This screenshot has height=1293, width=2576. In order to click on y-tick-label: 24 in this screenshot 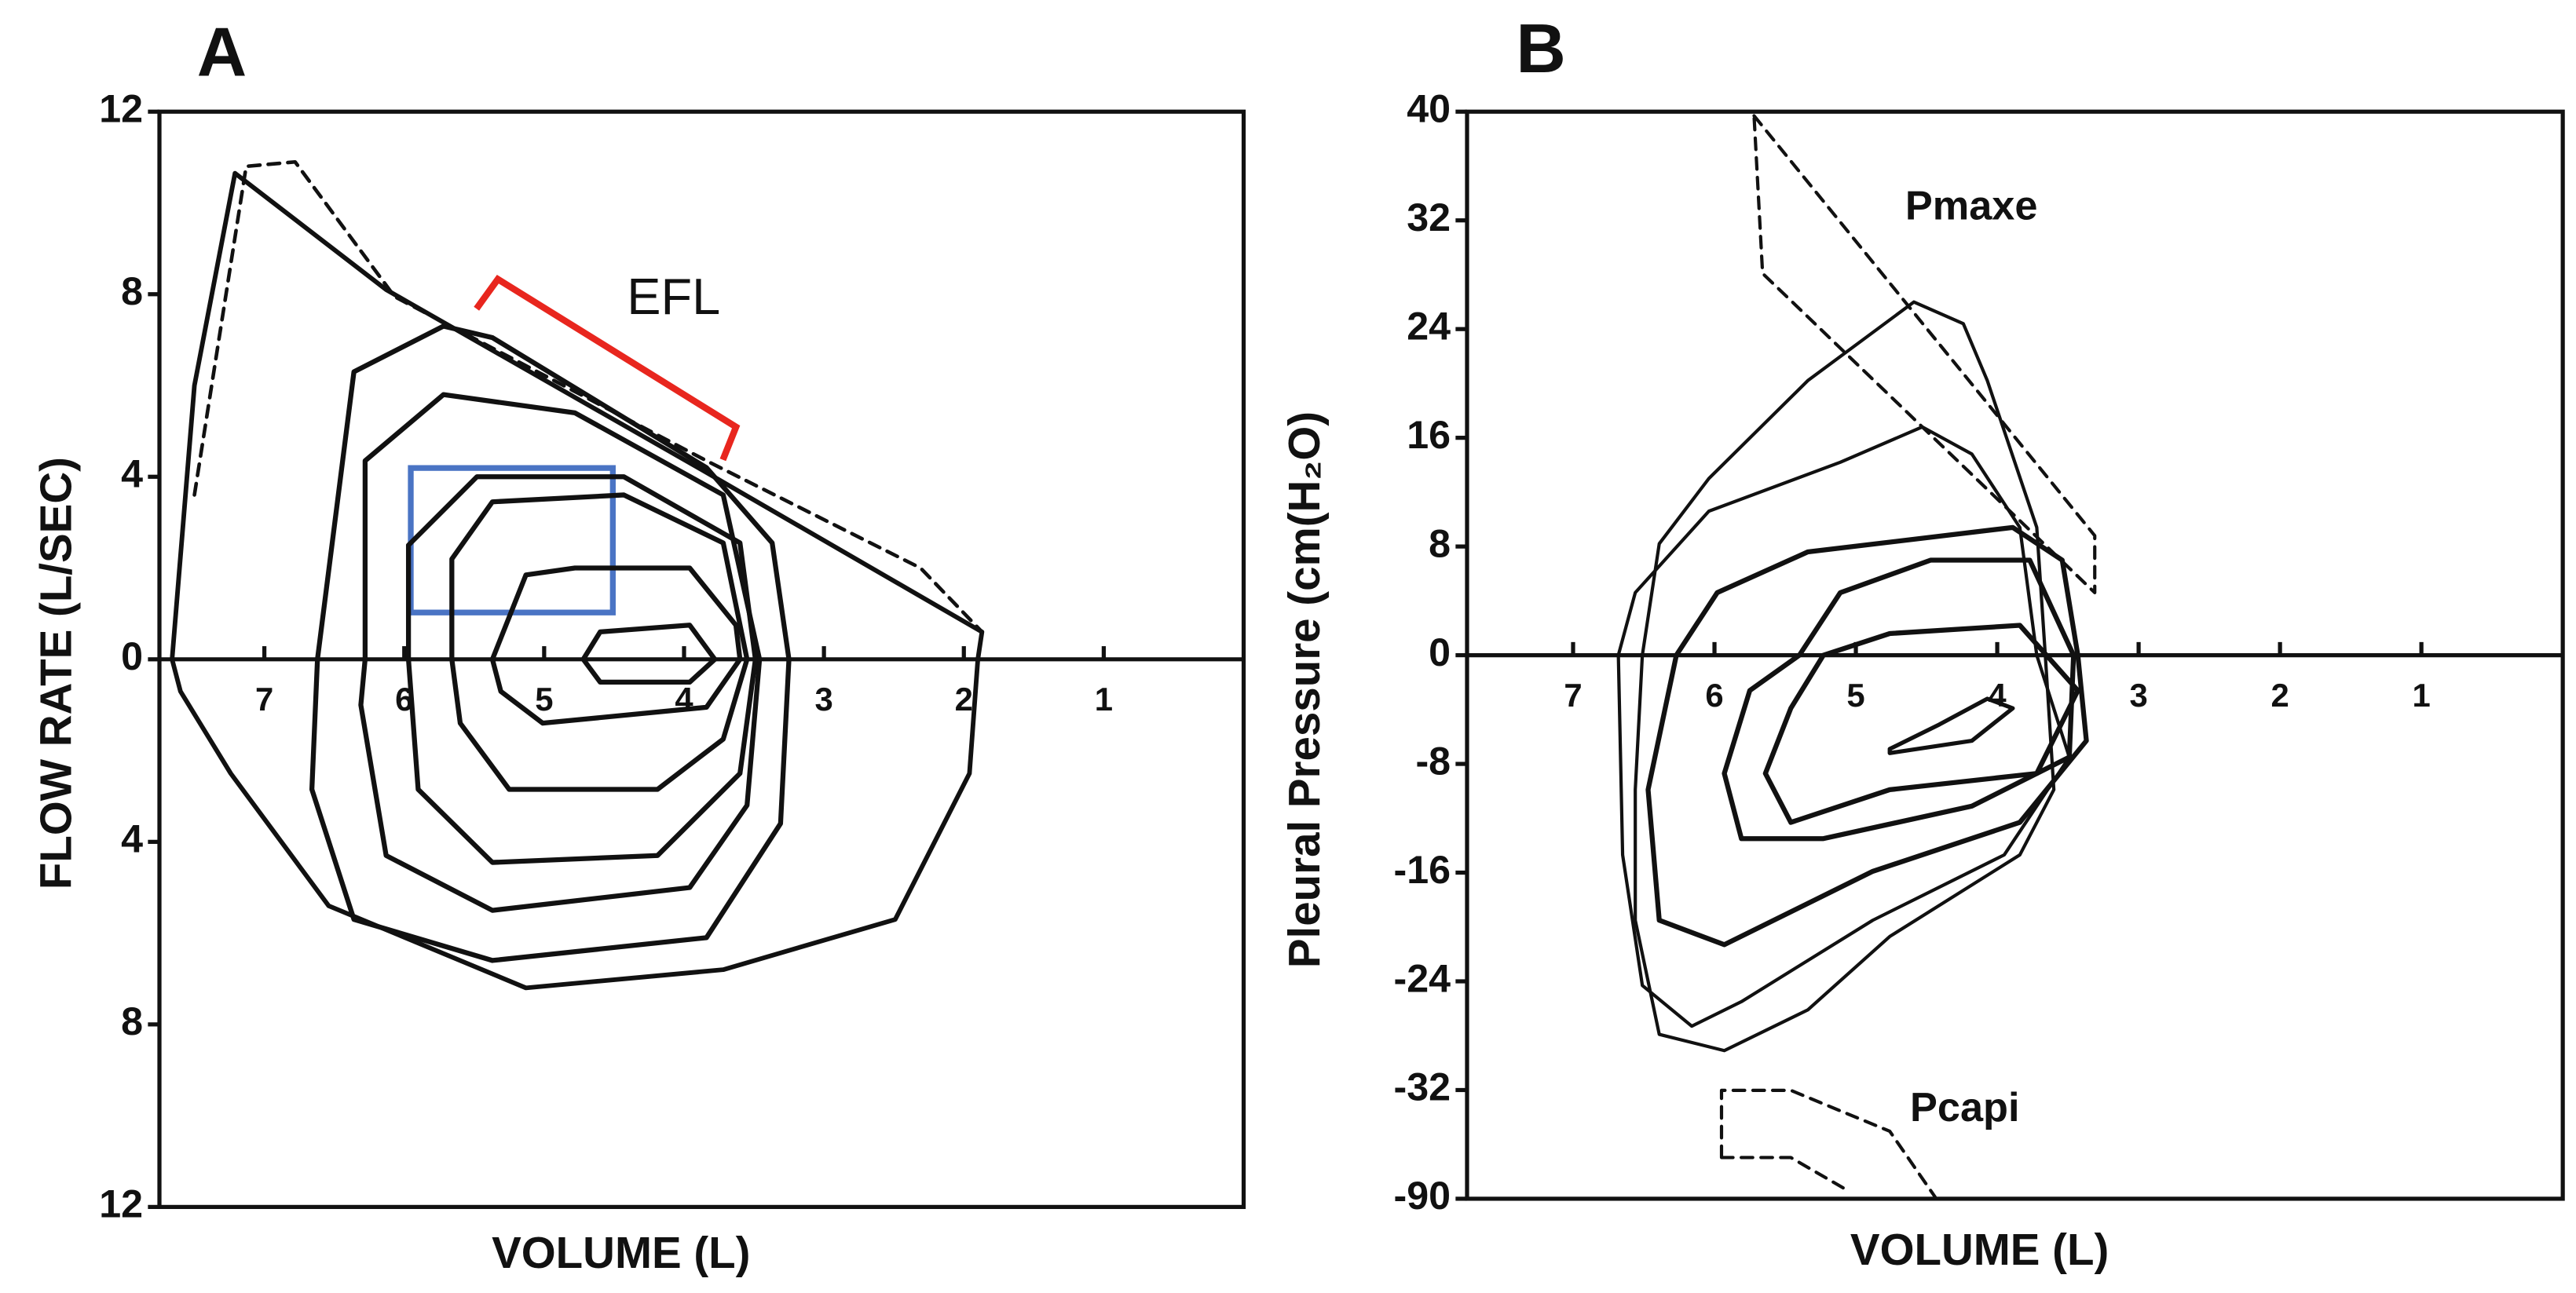, I will do `click(1429, 326)`.